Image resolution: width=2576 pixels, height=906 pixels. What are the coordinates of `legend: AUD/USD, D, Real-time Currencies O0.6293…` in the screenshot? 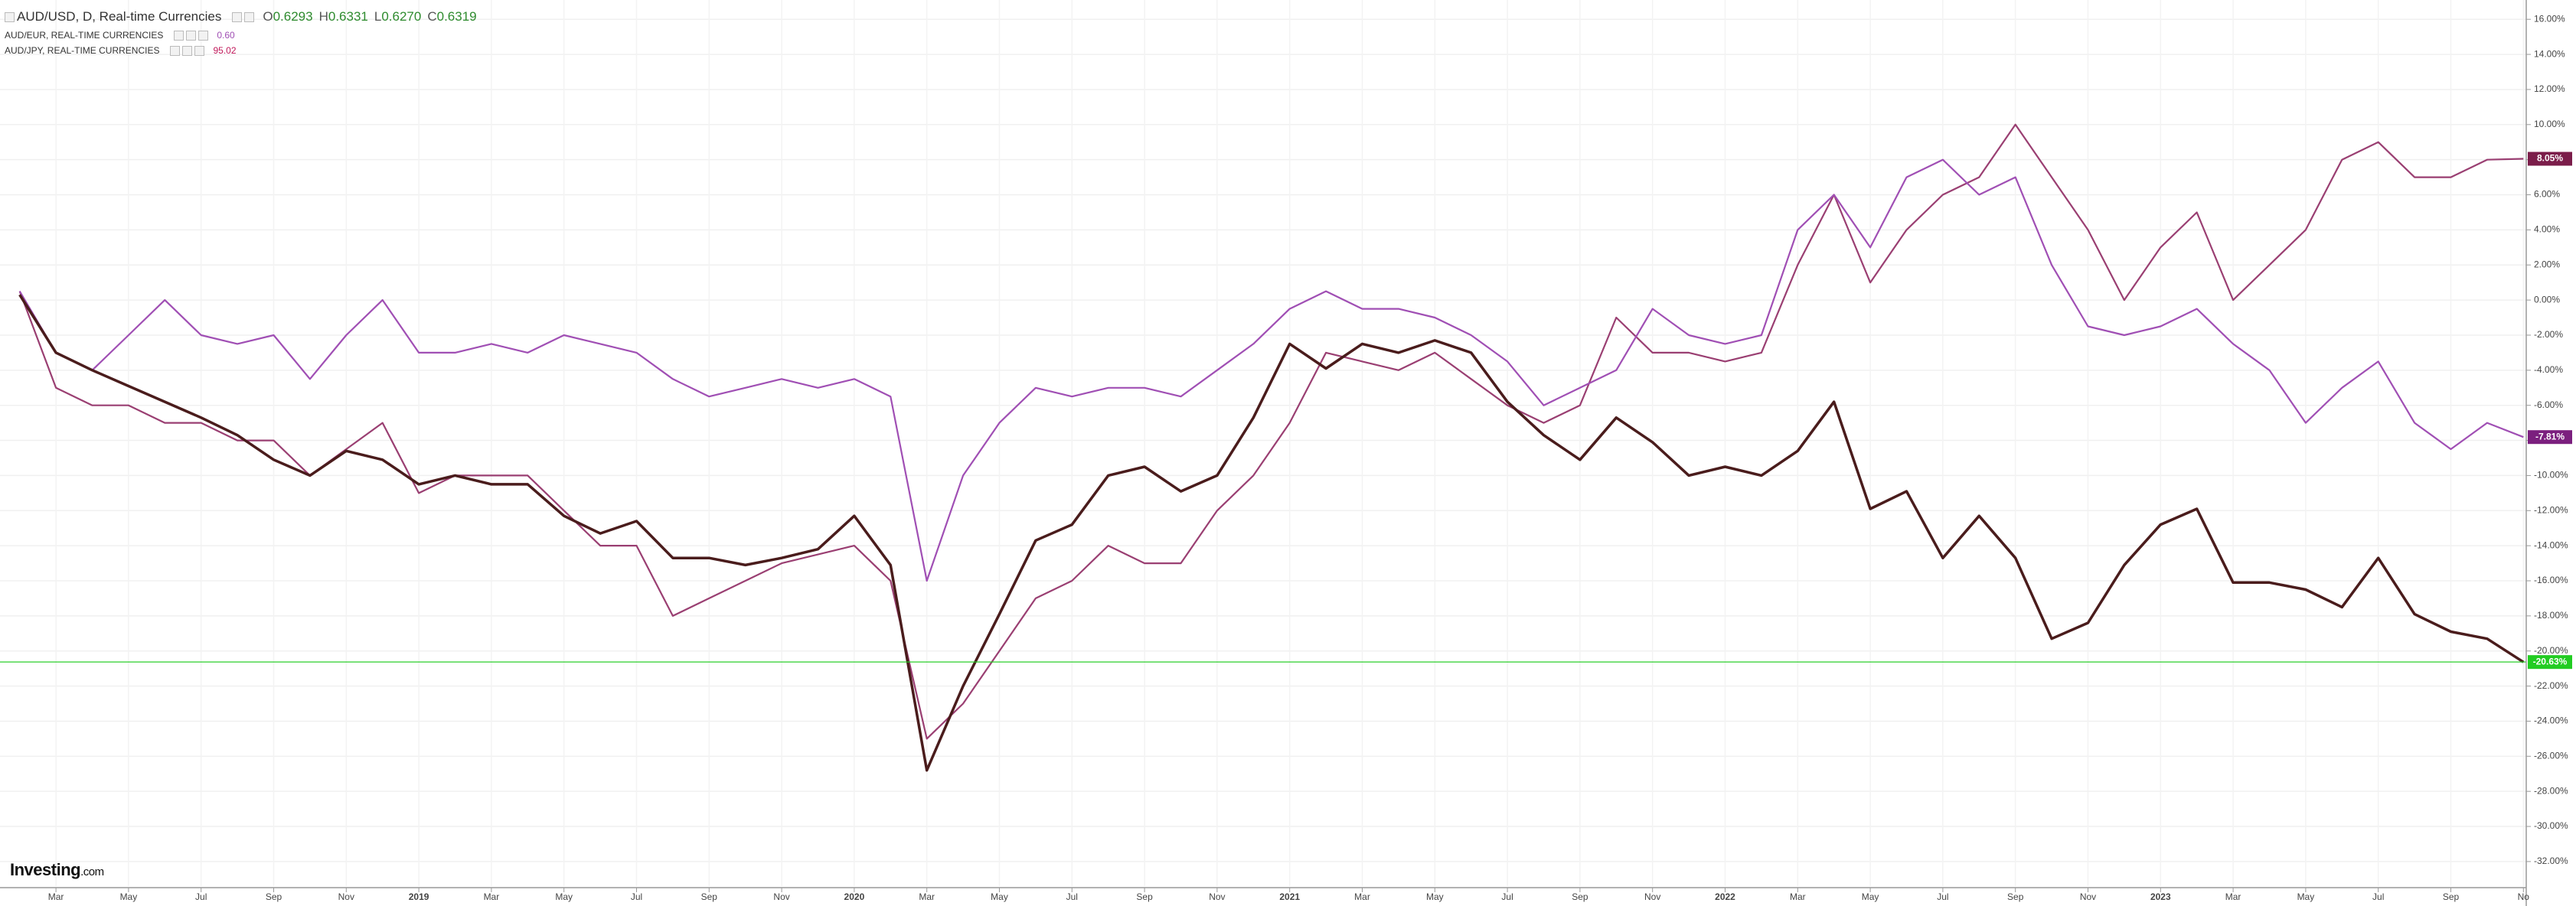 It's located at (241, 32).